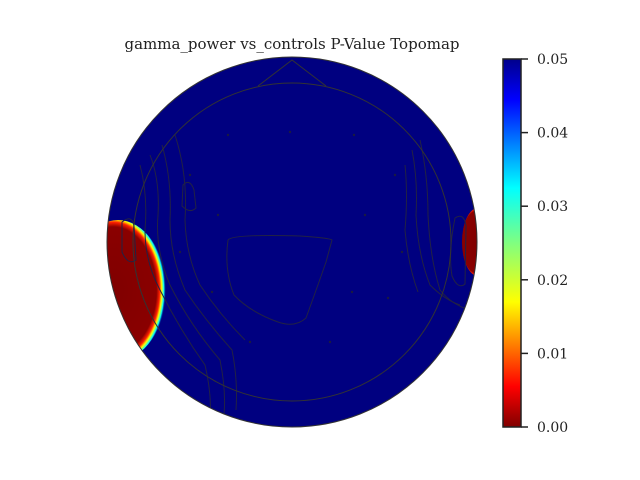 This screenshot has width=640, height=480. I want to click on colorbar-tick-label: 0.05, so click(552, 60).